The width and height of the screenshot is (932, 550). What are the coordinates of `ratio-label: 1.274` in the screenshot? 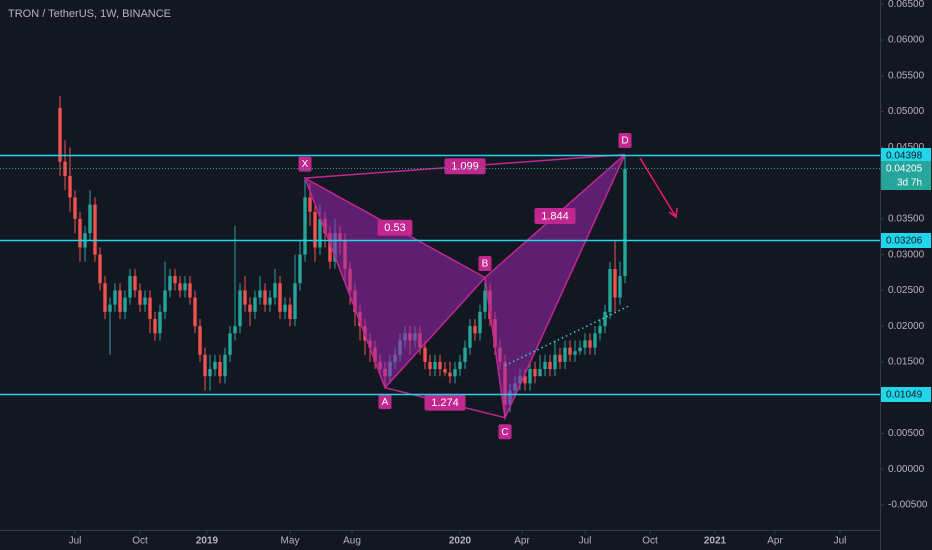 It's located at (445, 403).